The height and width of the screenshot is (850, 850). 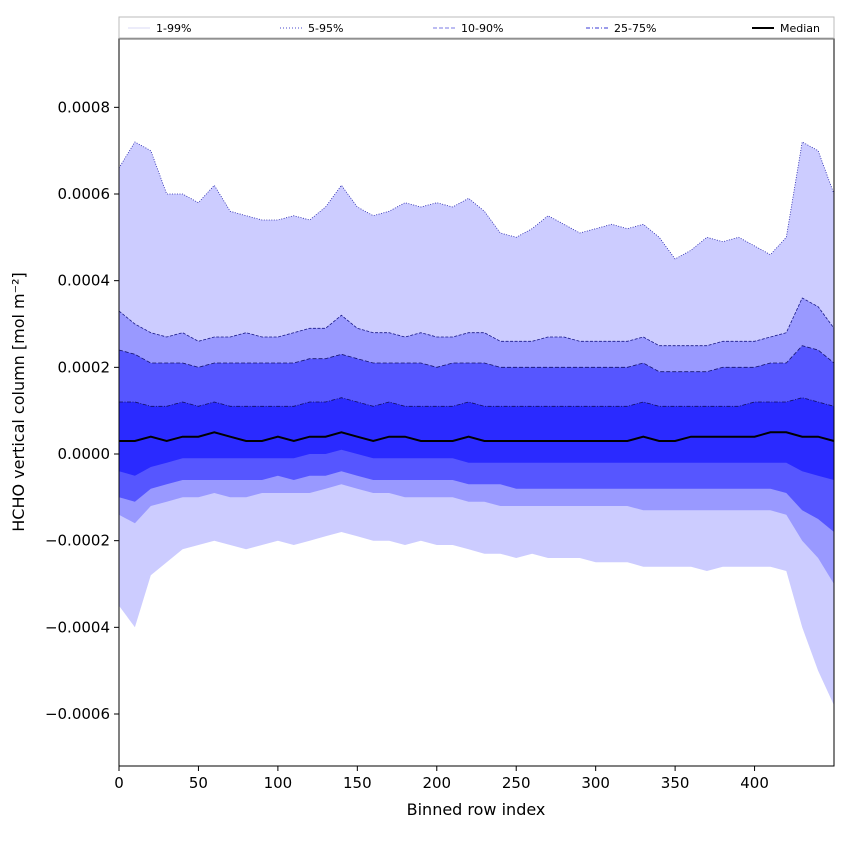 I want to click on x-axis: 0 50 100 150 200 250 300 350 400, so click(x=441, y=779).